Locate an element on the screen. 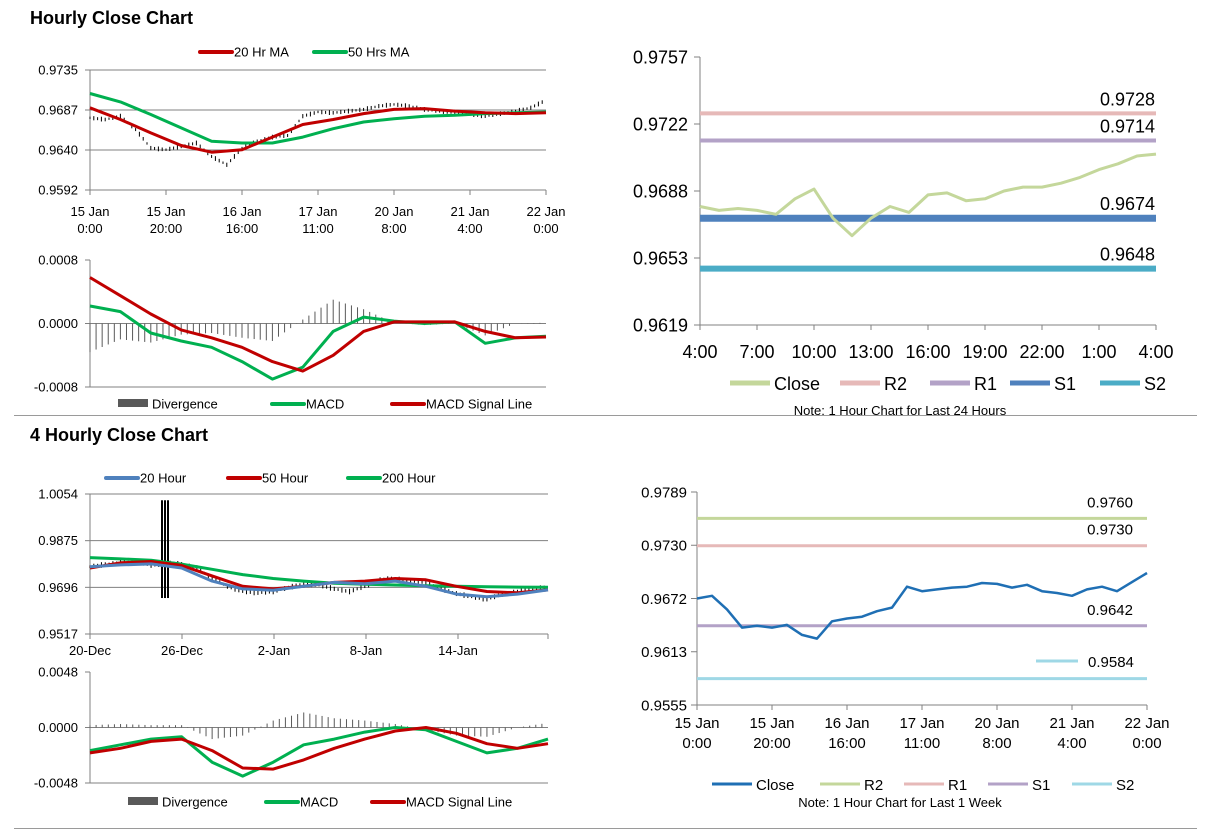 This screenshot has width=1212, height=834. q-levels-r2-value-label: 0.9760 is located at coordinates (1110, 502).